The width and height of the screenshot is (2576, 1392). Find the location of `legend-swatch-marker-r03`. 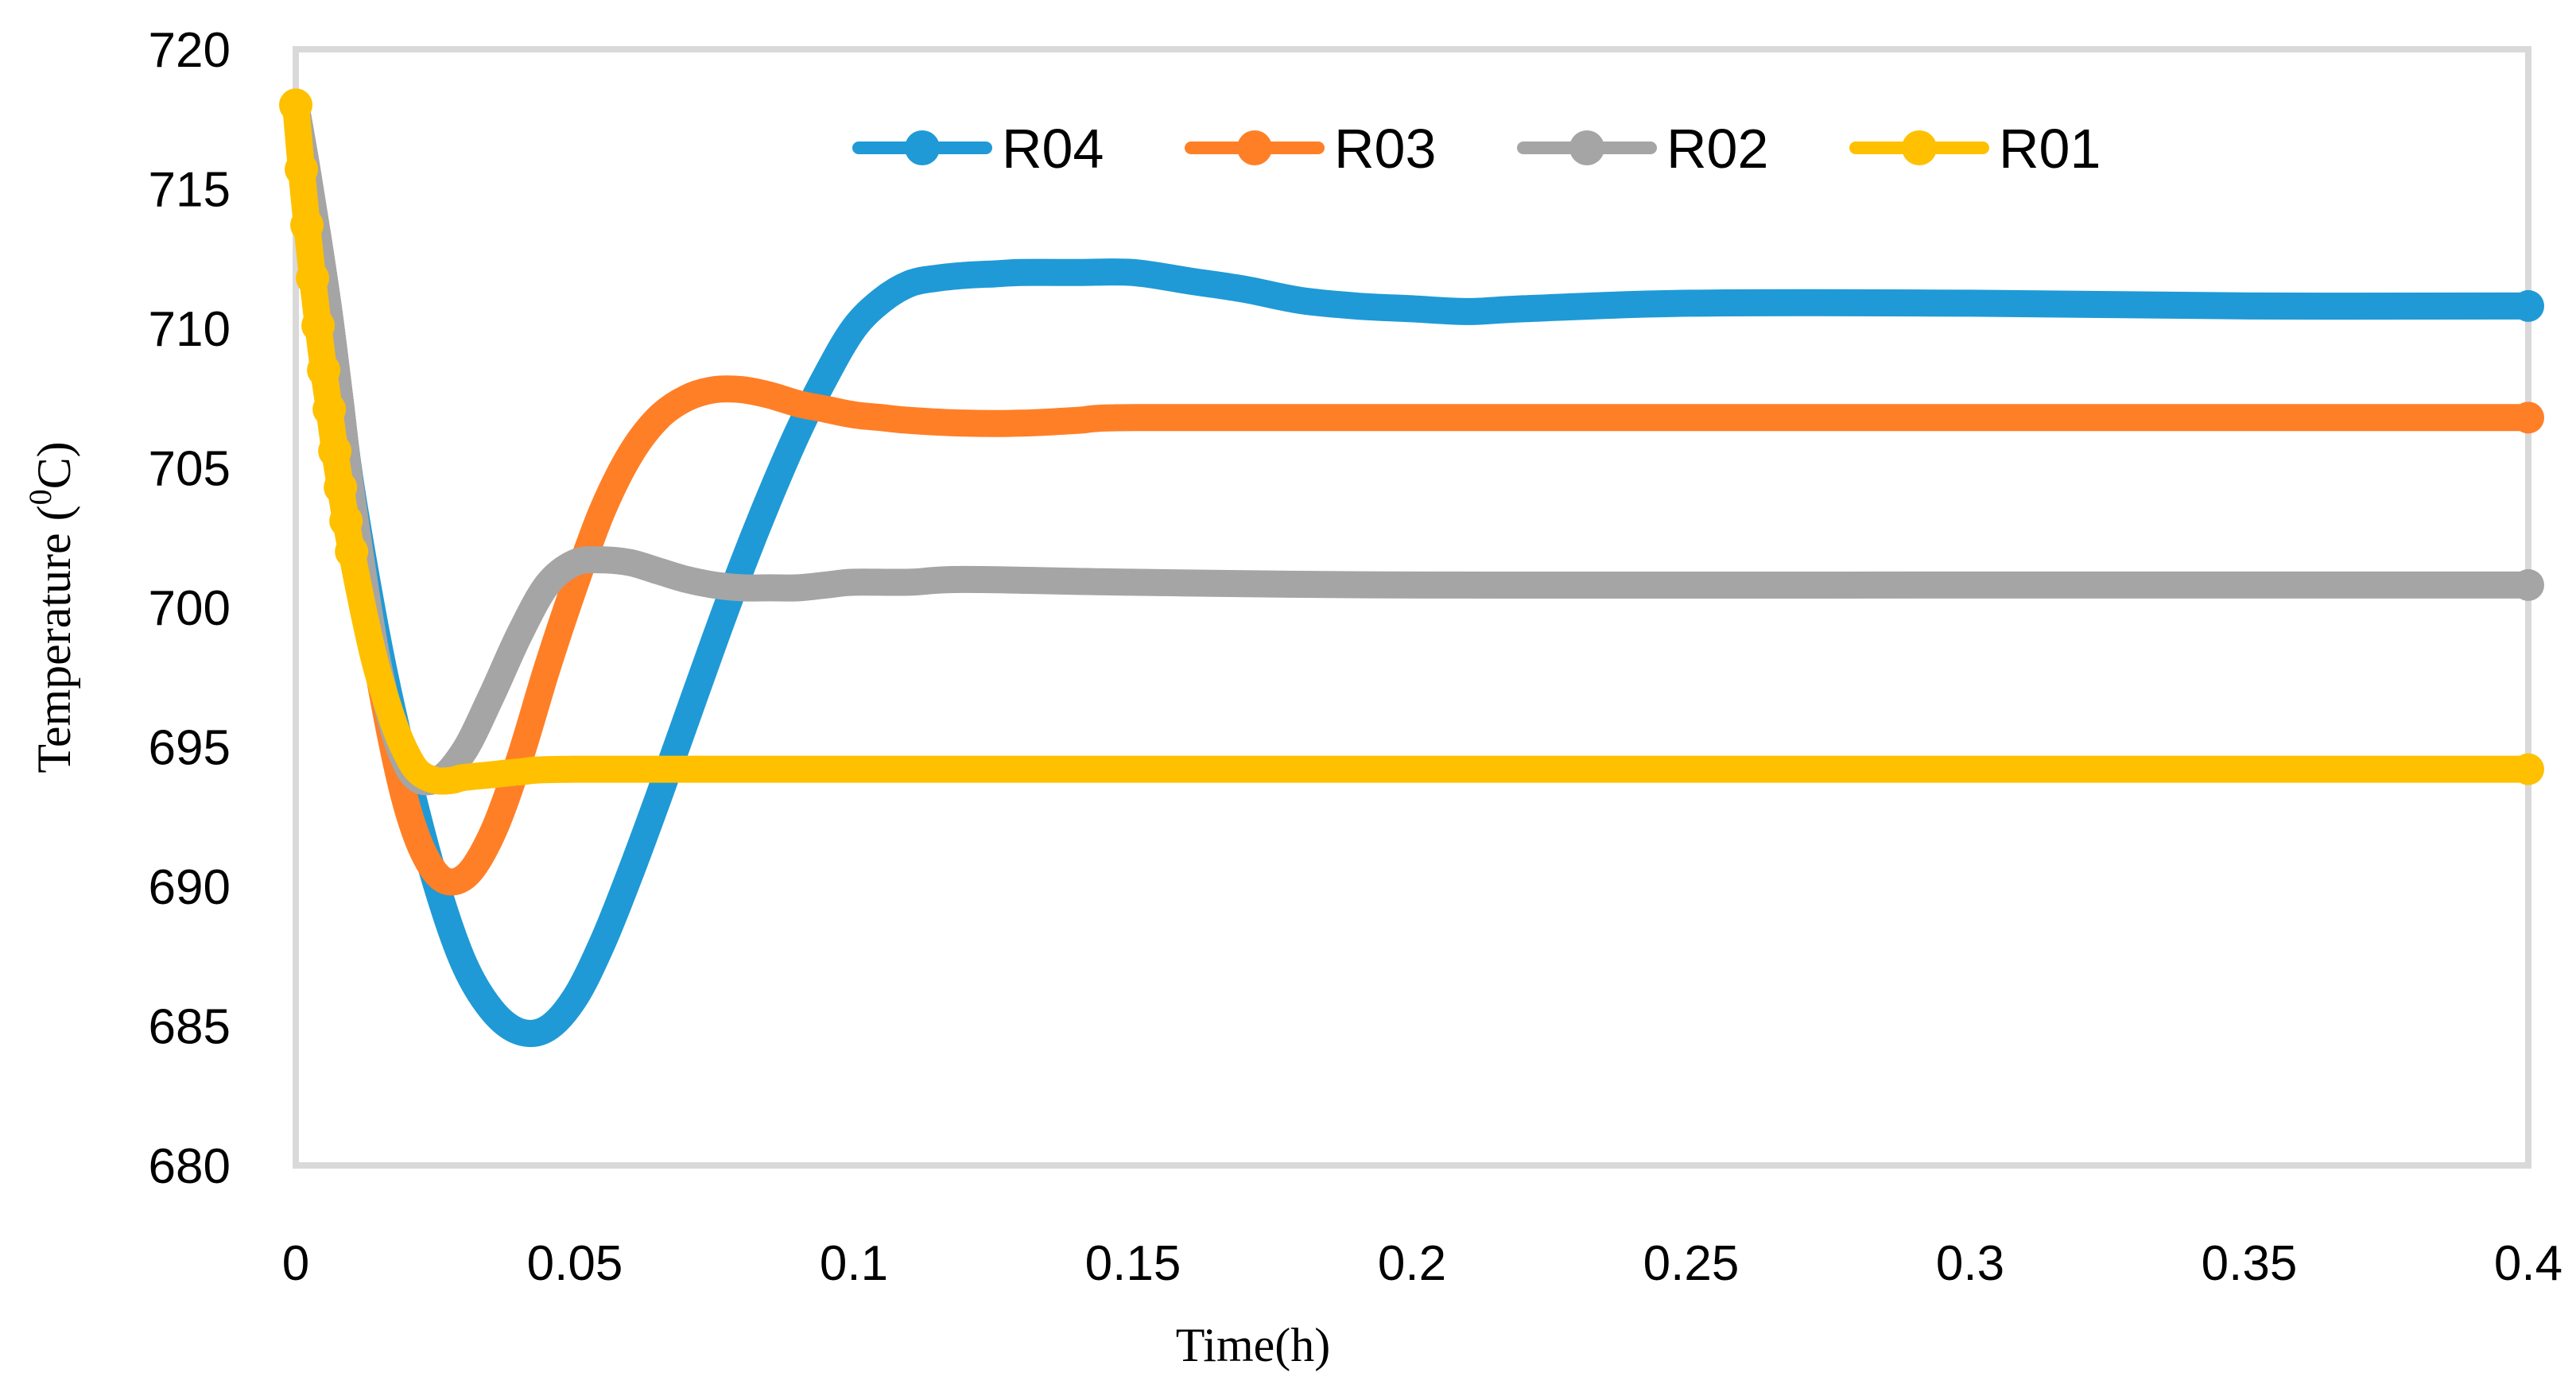

legend-swatch-marker-r03 is located at coordinates (1254, 148).